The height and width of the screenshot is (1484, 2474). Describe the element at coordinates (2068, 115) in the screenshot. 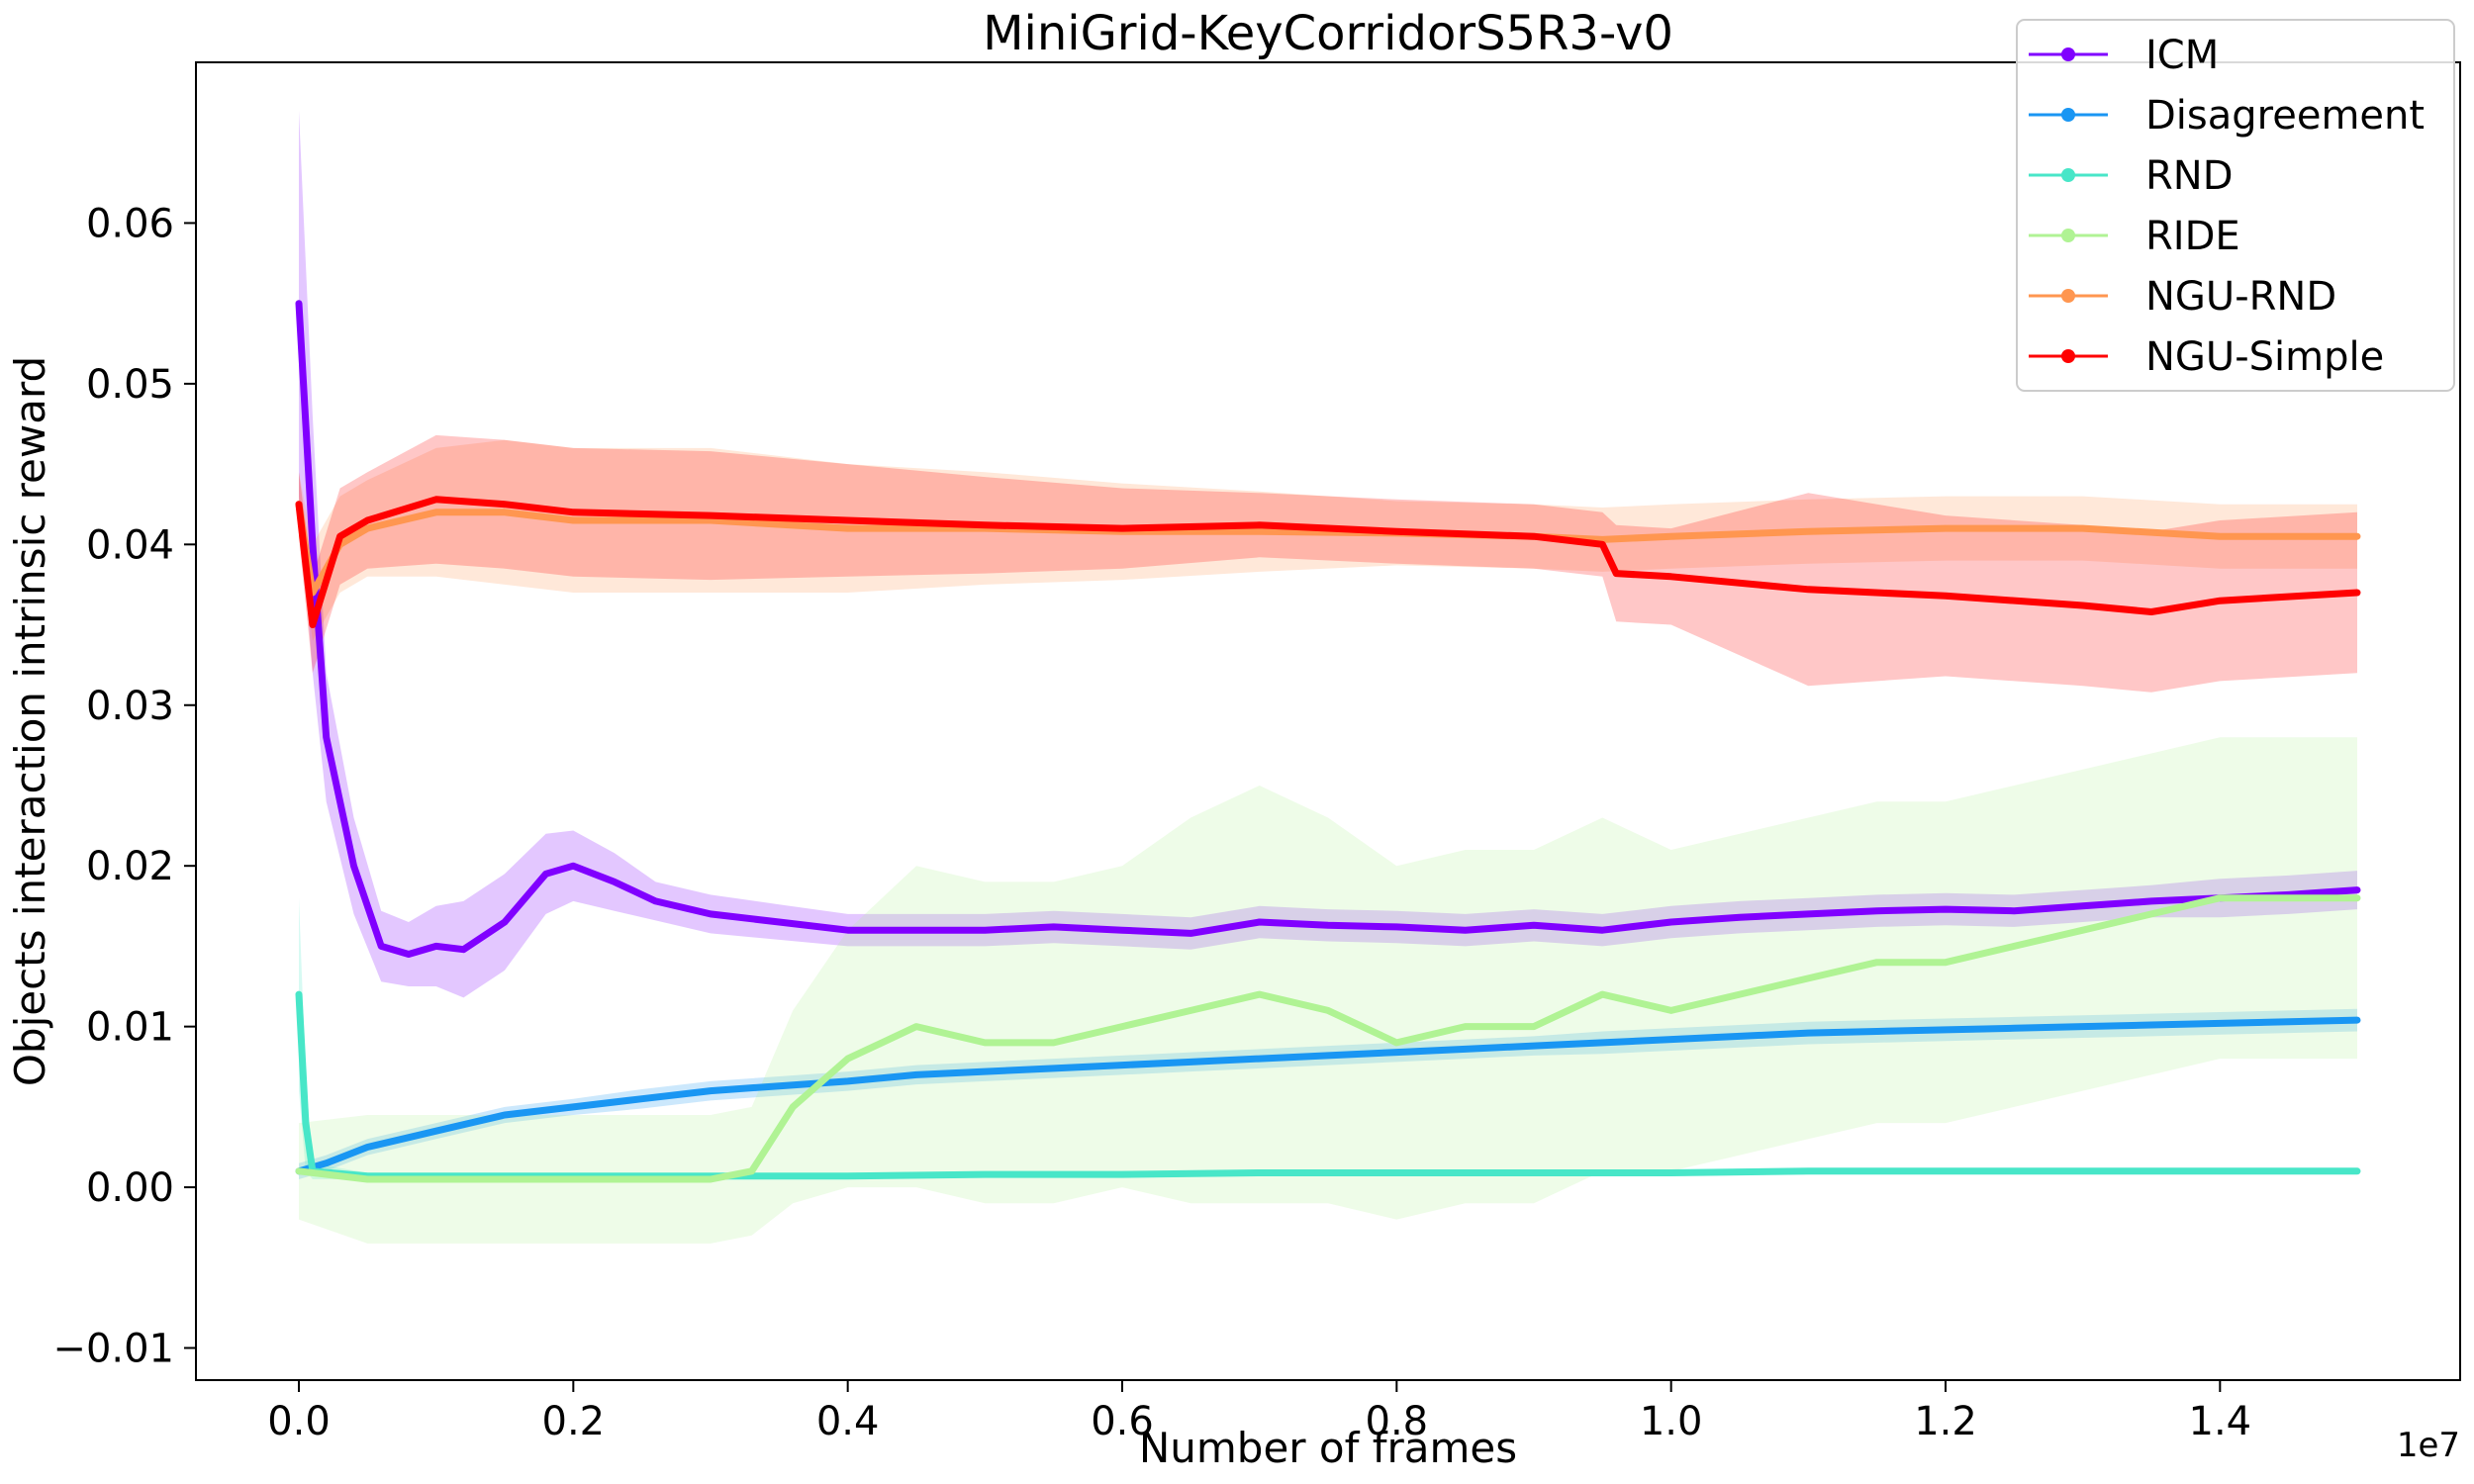

I see `legend-marker-disagreement` at that location.